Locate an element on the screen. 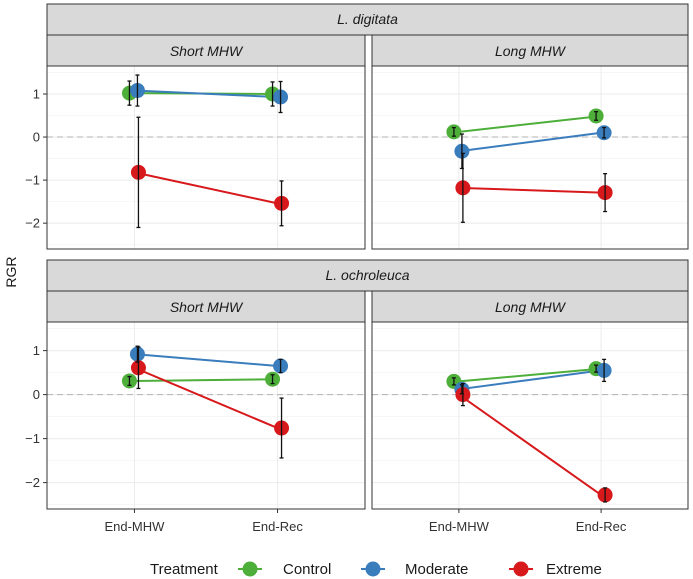 This screenshot has width=693, height=579. y-tick-label-l-digitata: 0 is located at coordinates (36, 137).